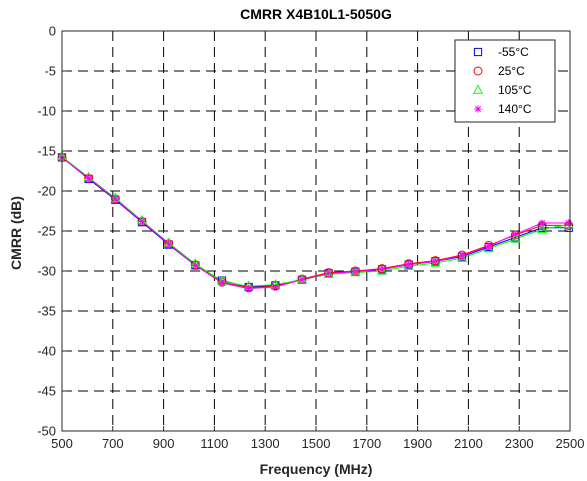 The width and height of the screenshot is (587, 481). What do you see at coordinates (50, 71) in the screenshot?
I see `y-tick-label: -5` at bounding box center [50, 71].